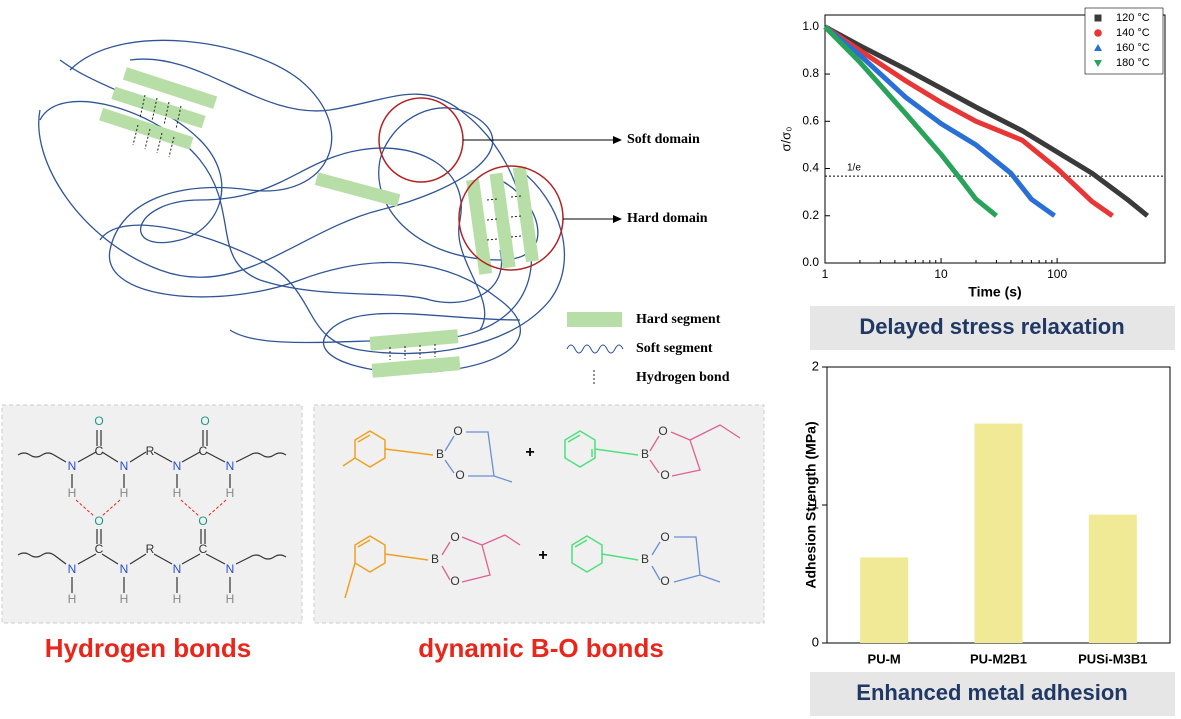  Describe the element at coordinates (941, 274) in the screenshot. I see `x-tick-label: 10` at that location.